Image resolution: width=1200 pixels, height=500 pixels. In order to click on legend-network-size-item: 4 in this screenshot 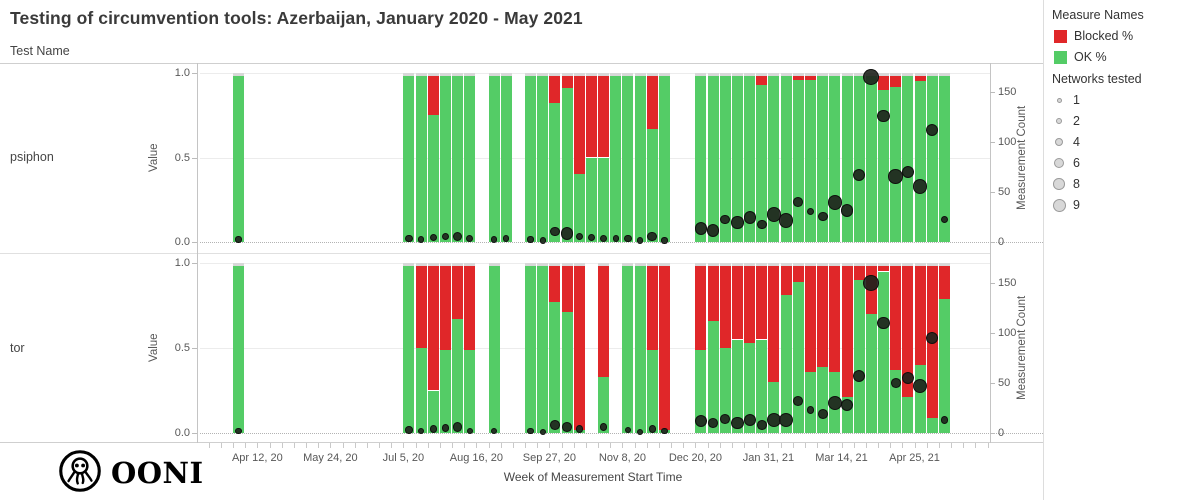, I will do `click(1066, 142)`.